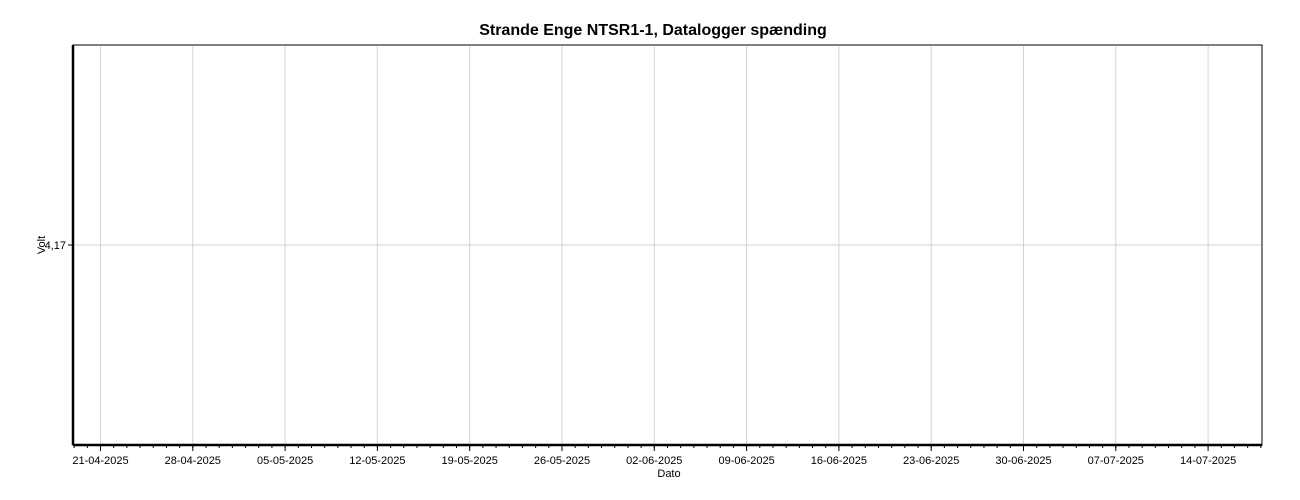 This screenshot has width=1300, height=500. What do you see at coordinates (931, 461) in the screenshot?
I see `x-tick-label: 23-06-2025` at bounding box center [931, 461].